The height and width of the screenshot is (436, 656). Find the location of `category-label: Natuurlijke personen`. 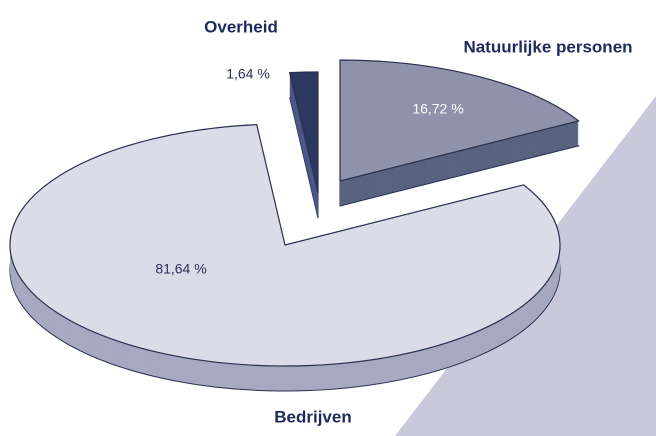

category-label: Natuurlijke personen is located at coordinates (547, 46).